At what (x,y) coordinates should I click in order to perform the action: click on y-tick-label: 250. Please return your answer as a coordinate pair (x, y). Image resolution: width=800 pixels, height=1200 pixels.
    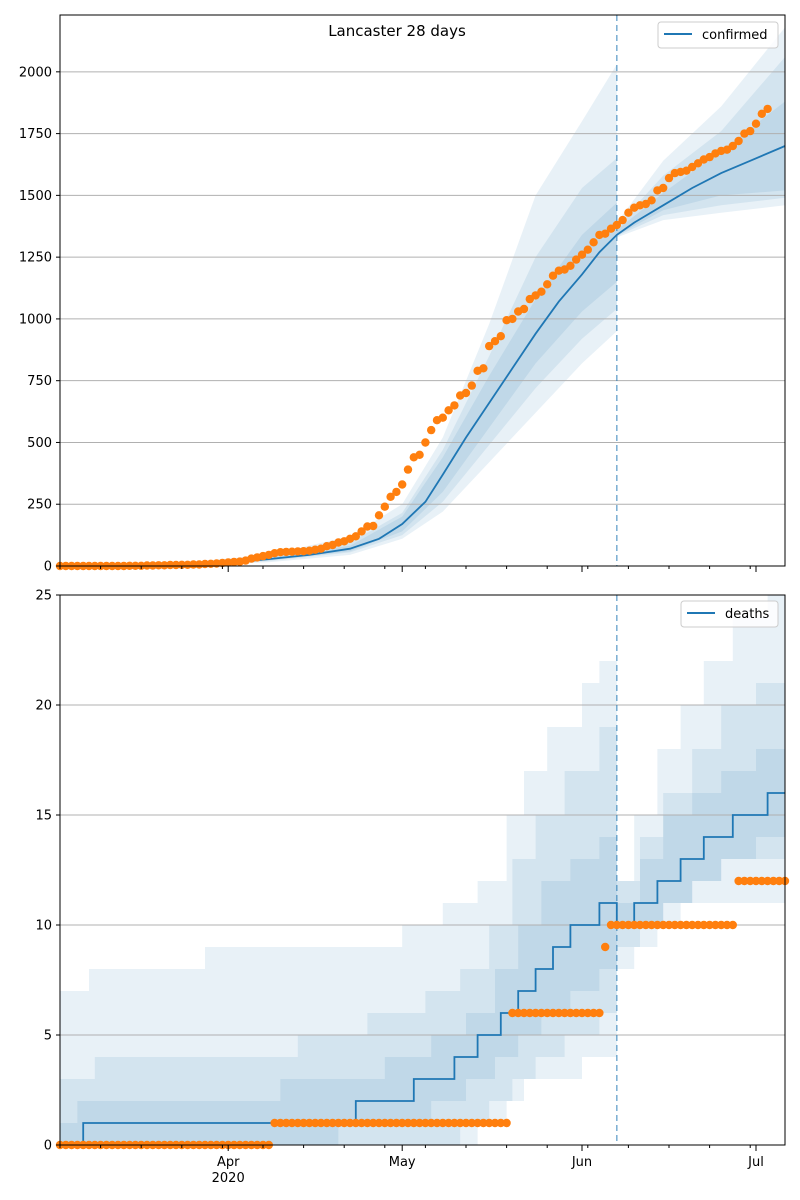
    Looking at the image, I should click on (39, 505).